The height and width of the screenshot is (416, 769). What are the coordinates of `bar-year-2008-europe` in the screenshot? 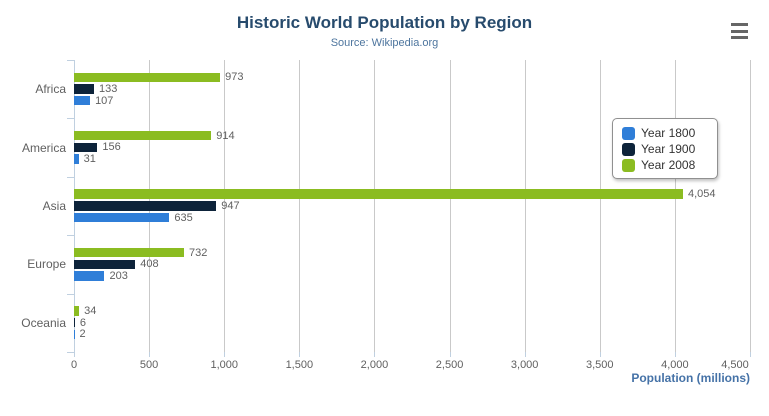 It's located at (129, 252).